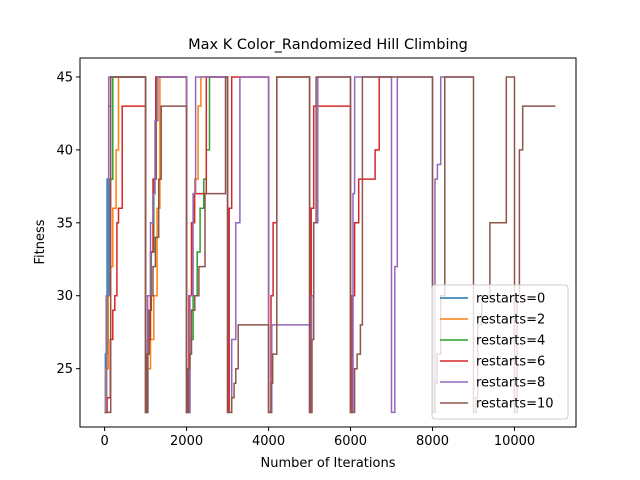  I want to click on chart-title: Max K Color_Randomized Hill Climbing, so click(328, 45).